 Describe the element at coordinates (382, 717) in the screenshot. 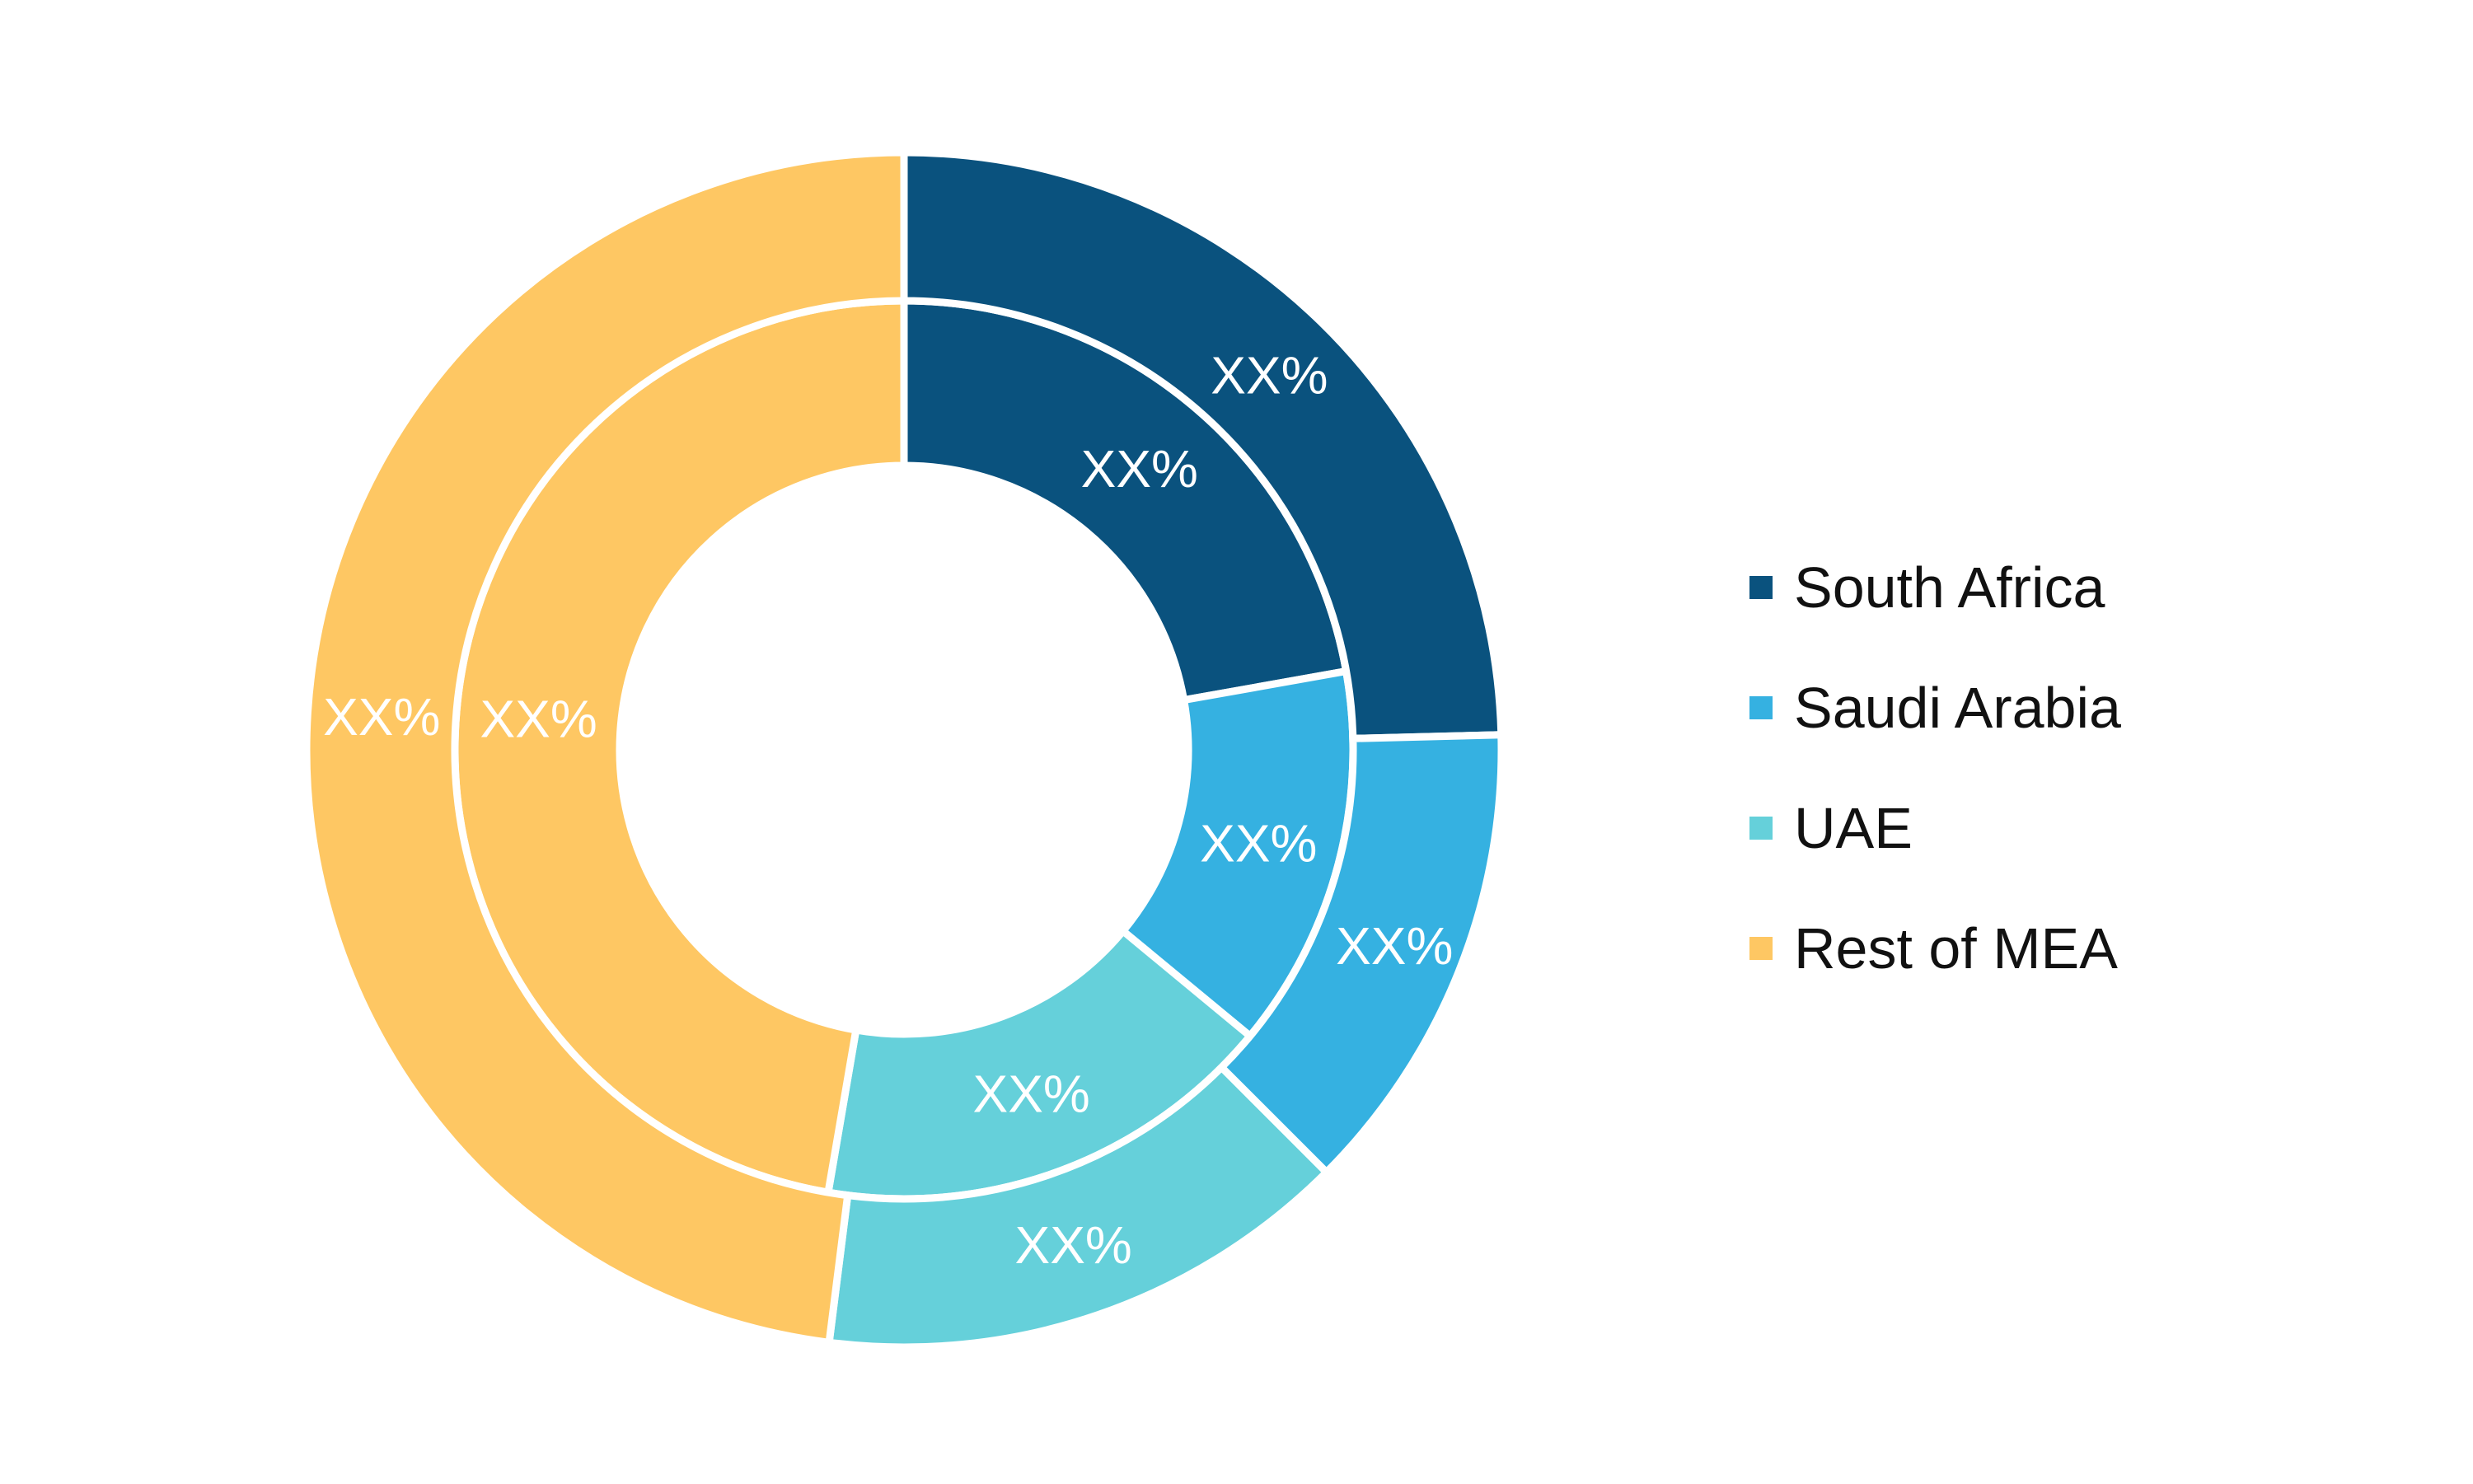

I see `outer-label-rest-of-mea: XX%` at that location.